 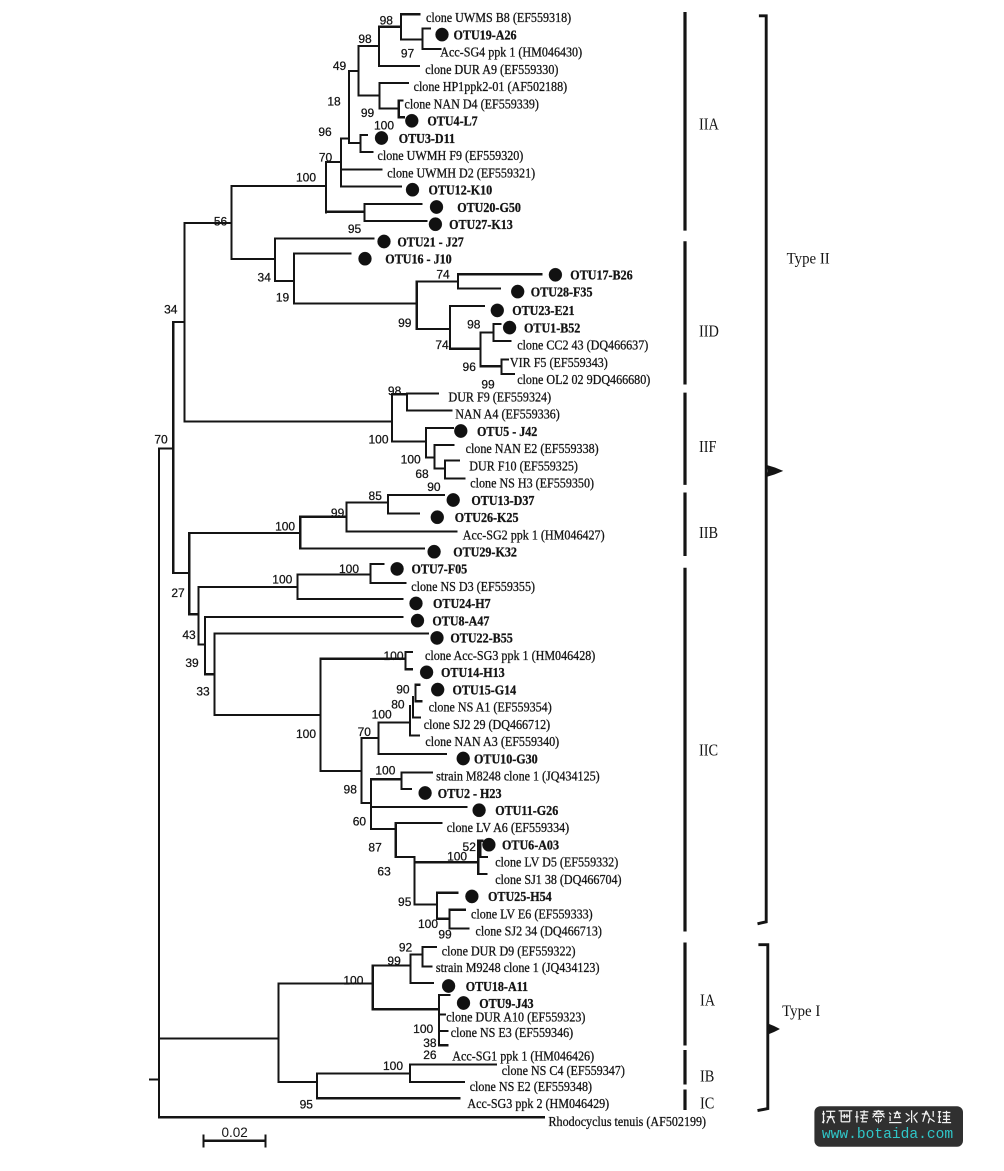 I want to click on svg-text: clone NAN E2 (EF559338), so click(x=532, y=448).